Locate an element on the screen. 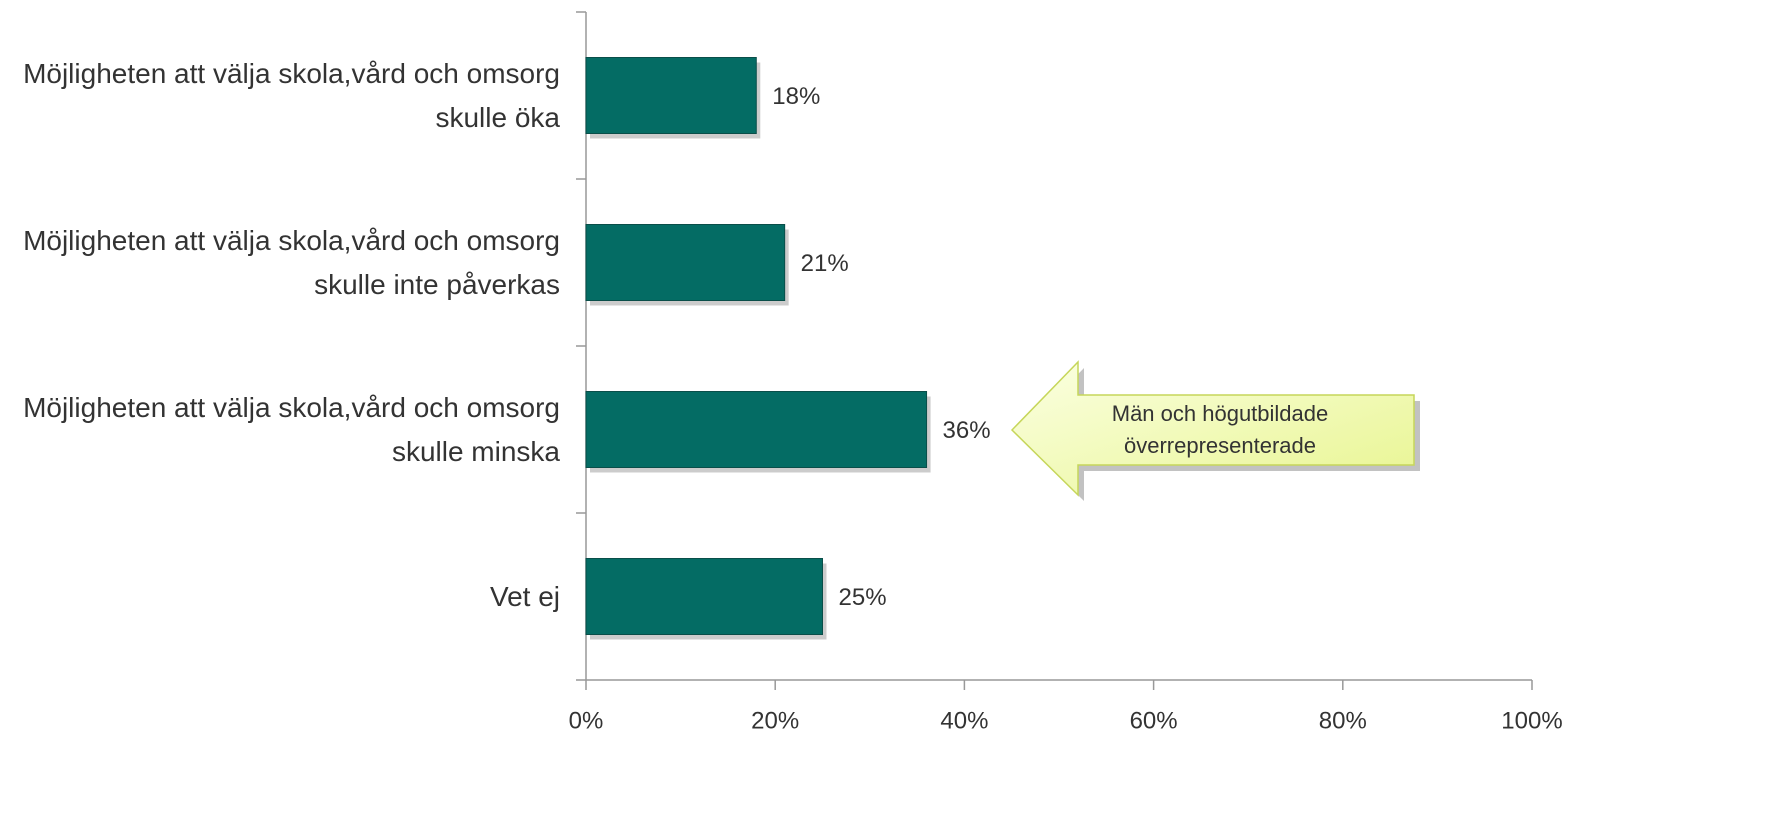 The height and width of the screenshot is (832, 1773). x-tick-label: 40% is located at coordinates (964, 720).